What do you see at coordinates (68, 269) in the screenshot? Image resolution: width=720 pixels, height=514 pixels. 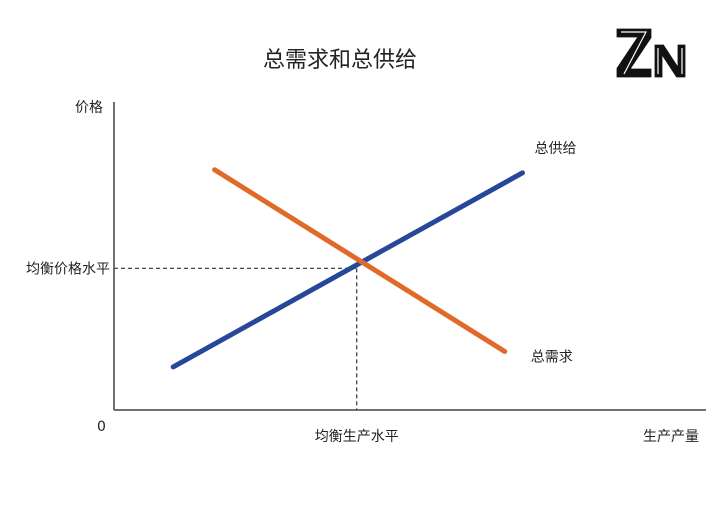 I see `equilibrium-price-label: 均衡价格水平` at bounding box center [68, 269].